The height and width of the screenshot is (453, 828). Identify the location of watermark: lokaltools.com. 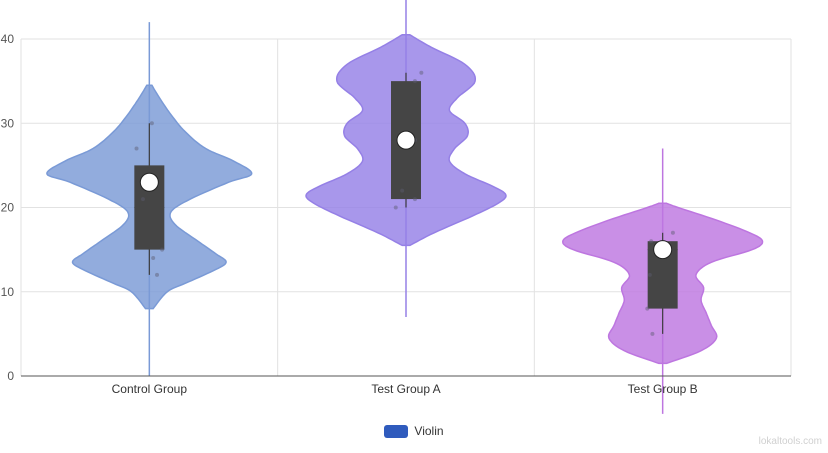
(790, 441).